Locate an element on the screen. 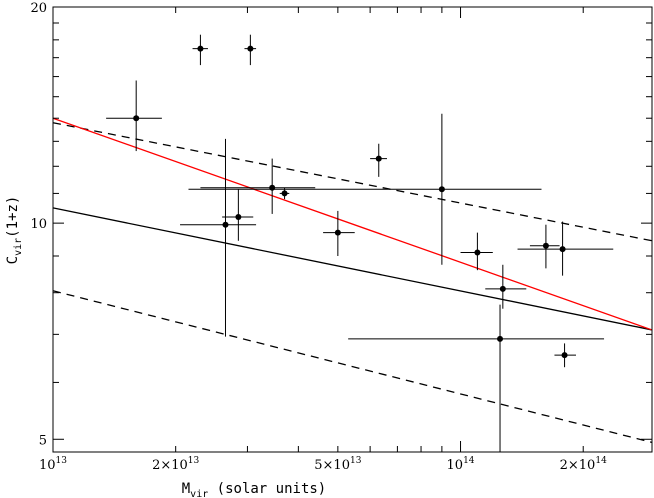  x-tick-label: 2×10¹⁴ is located at coordinates (583, 464).